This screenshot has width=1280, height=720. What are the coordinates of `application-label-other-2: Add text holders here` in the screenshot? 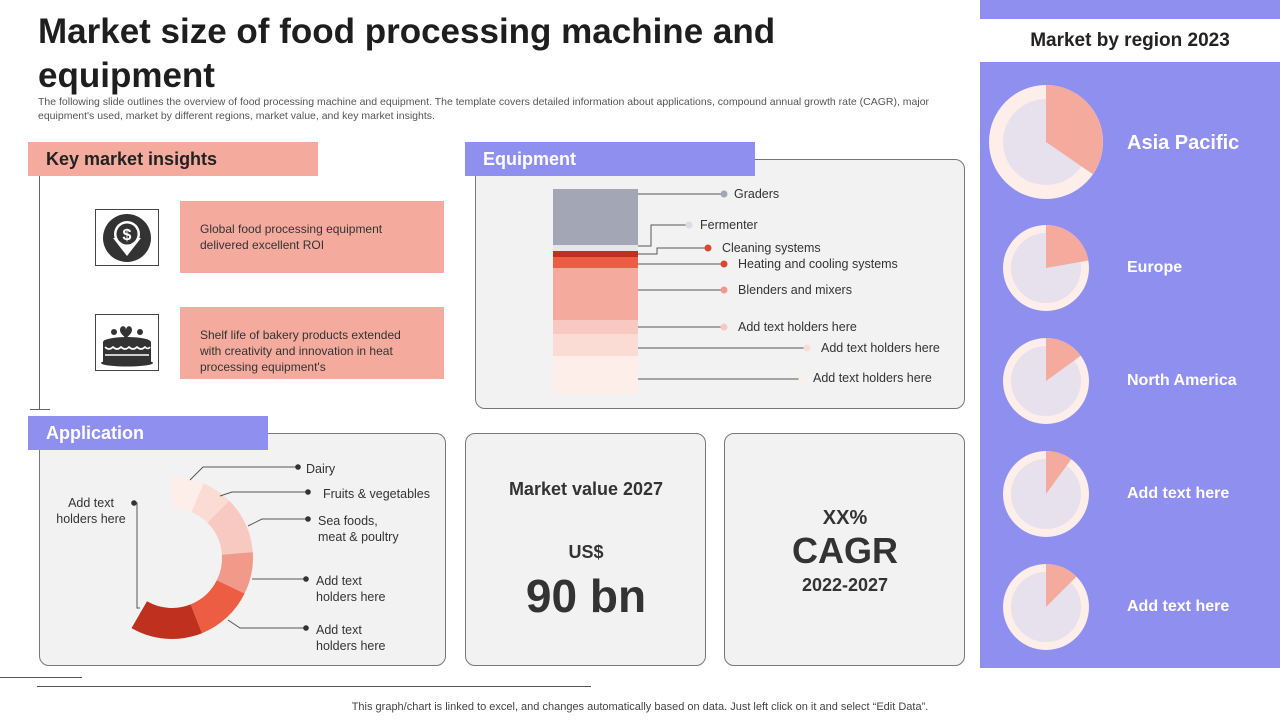 It's located at (351, 638).